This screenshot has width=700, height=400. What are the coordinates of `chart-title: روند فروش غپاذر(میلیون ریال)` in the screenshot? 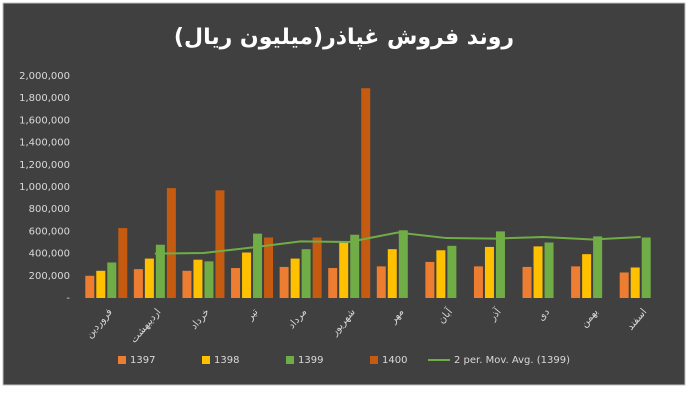 It's located at (344, 37).